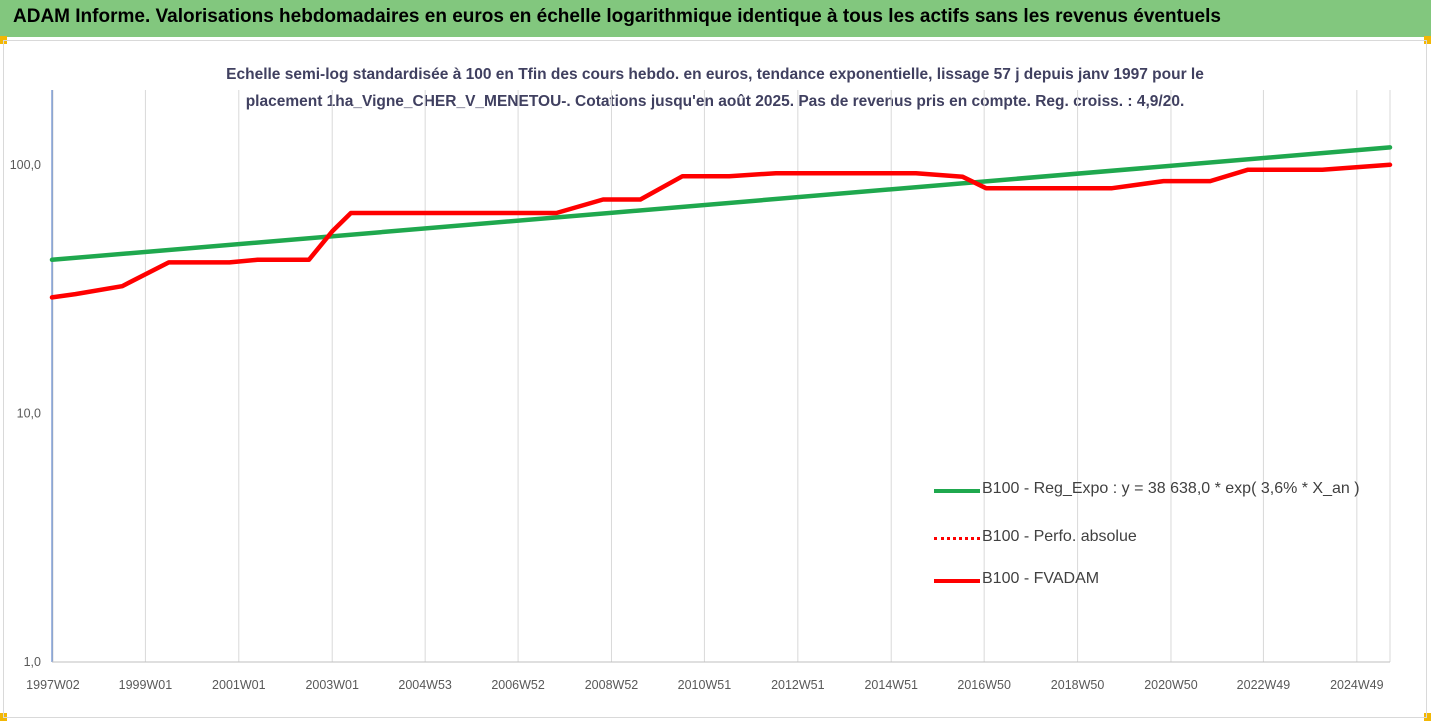 The height and width of the screenshot is (721, 1431). Describe the element at coordinates (518, 685) in the screenshot. I see `x-tick-label: 2006W52` at that location.